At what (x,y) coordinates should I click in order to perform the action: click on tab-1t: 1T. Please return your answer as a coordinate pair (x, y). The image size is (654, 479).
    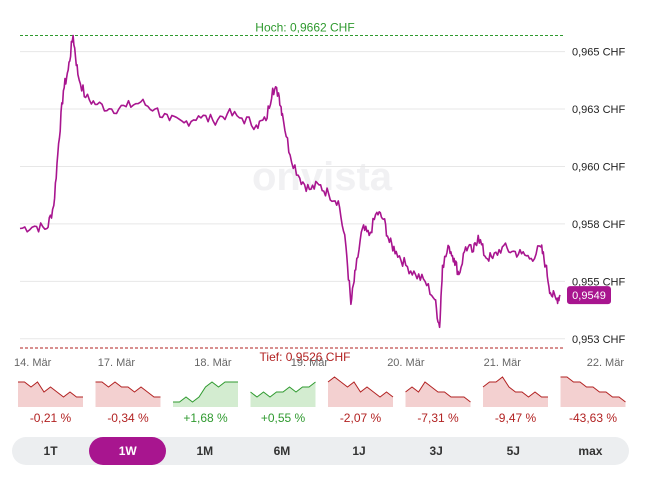
    Looking at the image, I should click on (50, 451).